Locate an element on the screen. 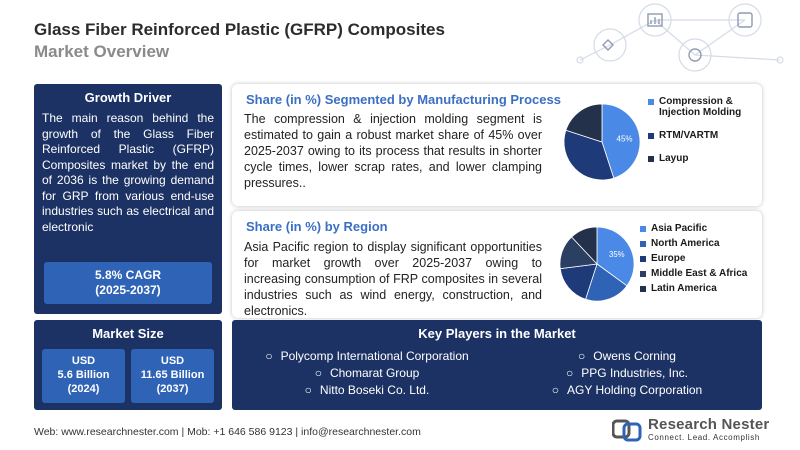  market-size-box-2037: USD 11.65 Billion (2037) is located at coordinates (172, 376).